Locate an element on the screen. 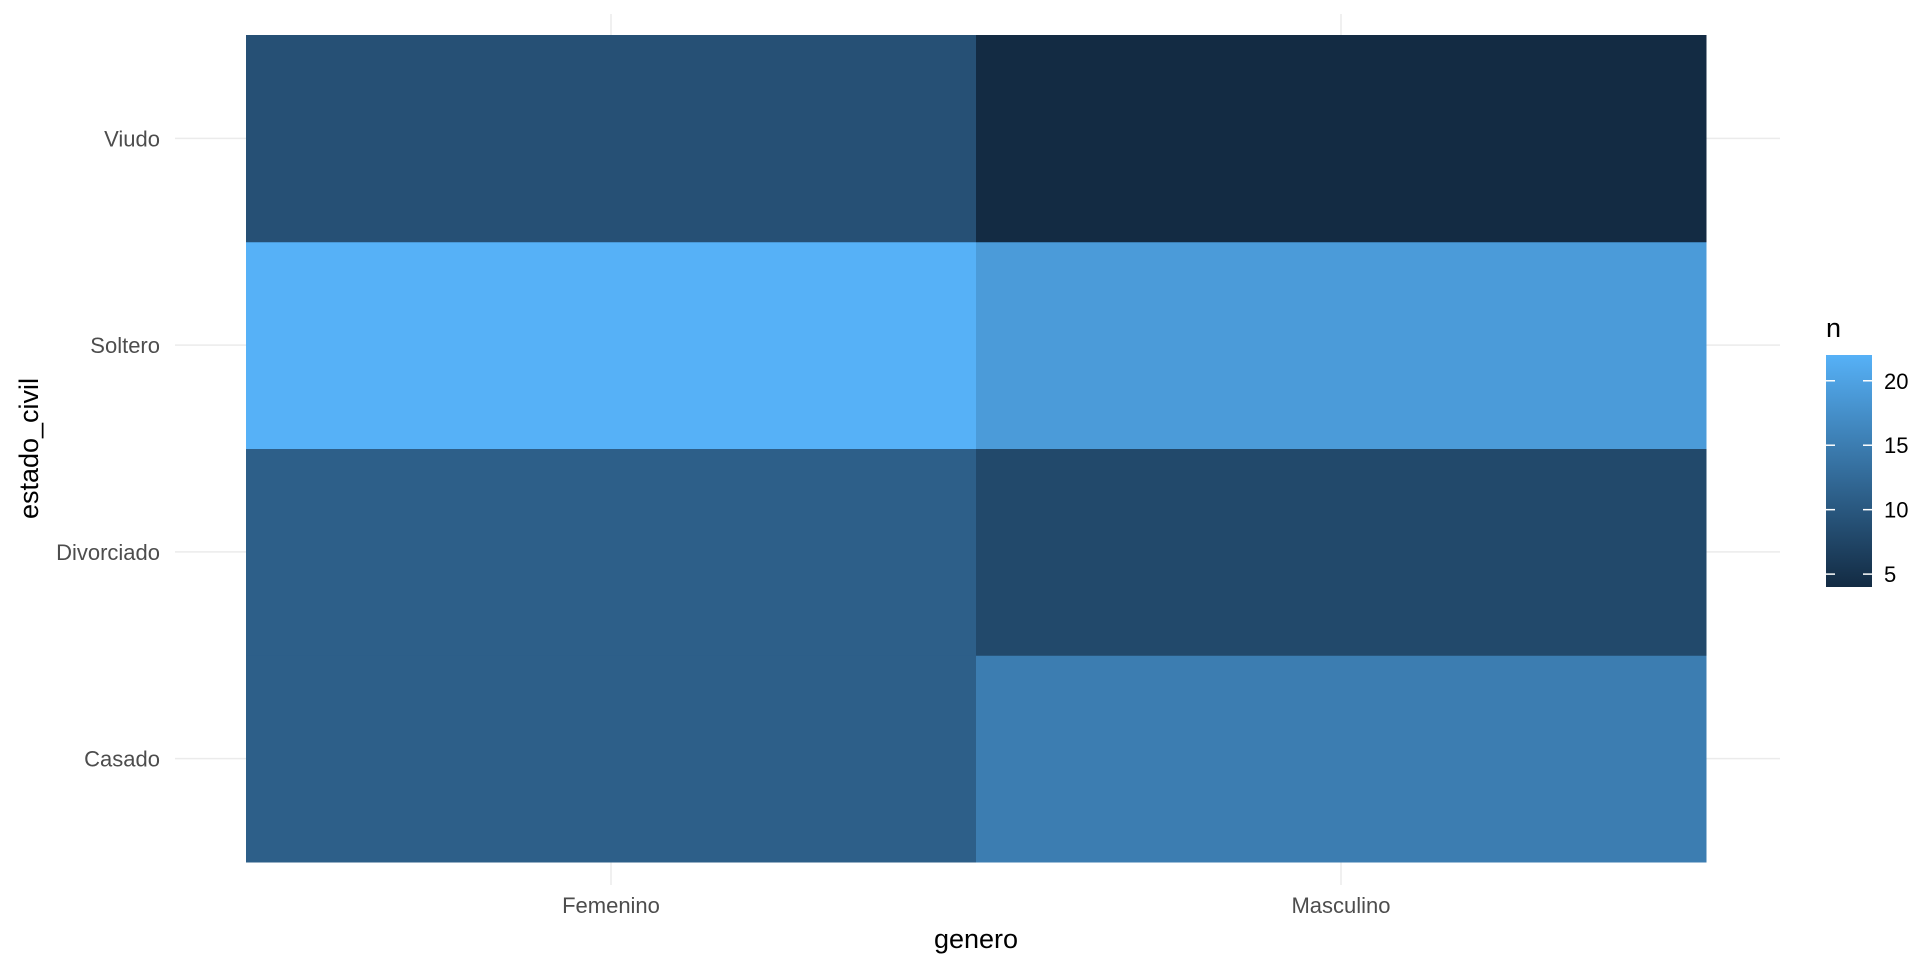 Image resolution: width=1920 pixels, height=960 pixels. x-tick-label: Femenino is located at coordinates (611, 905).